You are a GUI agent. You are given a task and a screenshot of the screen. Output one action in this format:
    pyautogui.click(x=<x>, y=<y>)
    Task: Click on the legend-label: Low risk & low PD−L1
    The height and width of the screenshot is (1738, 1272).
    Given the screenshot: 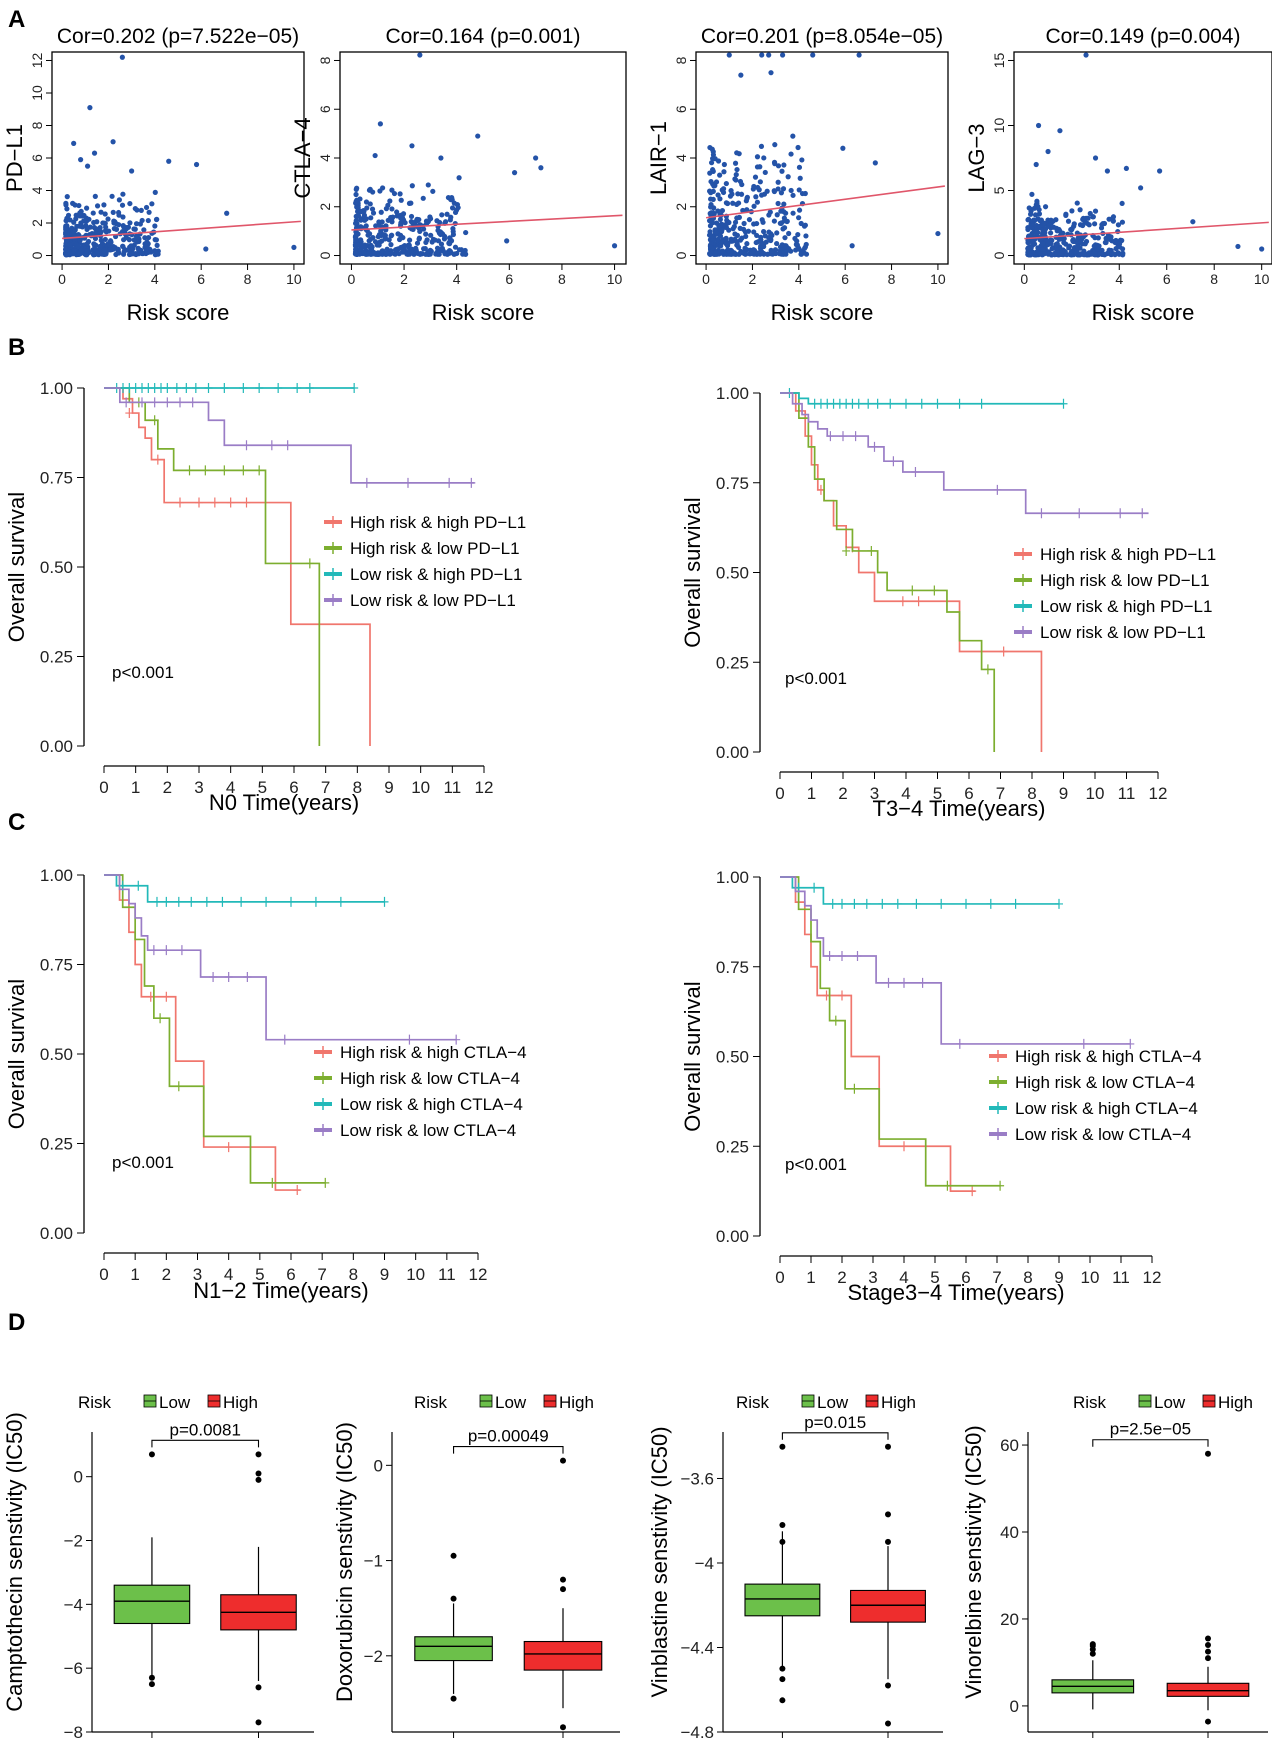 What is the action you would take?
    pyautogui.click(x=1123, y=632)
    